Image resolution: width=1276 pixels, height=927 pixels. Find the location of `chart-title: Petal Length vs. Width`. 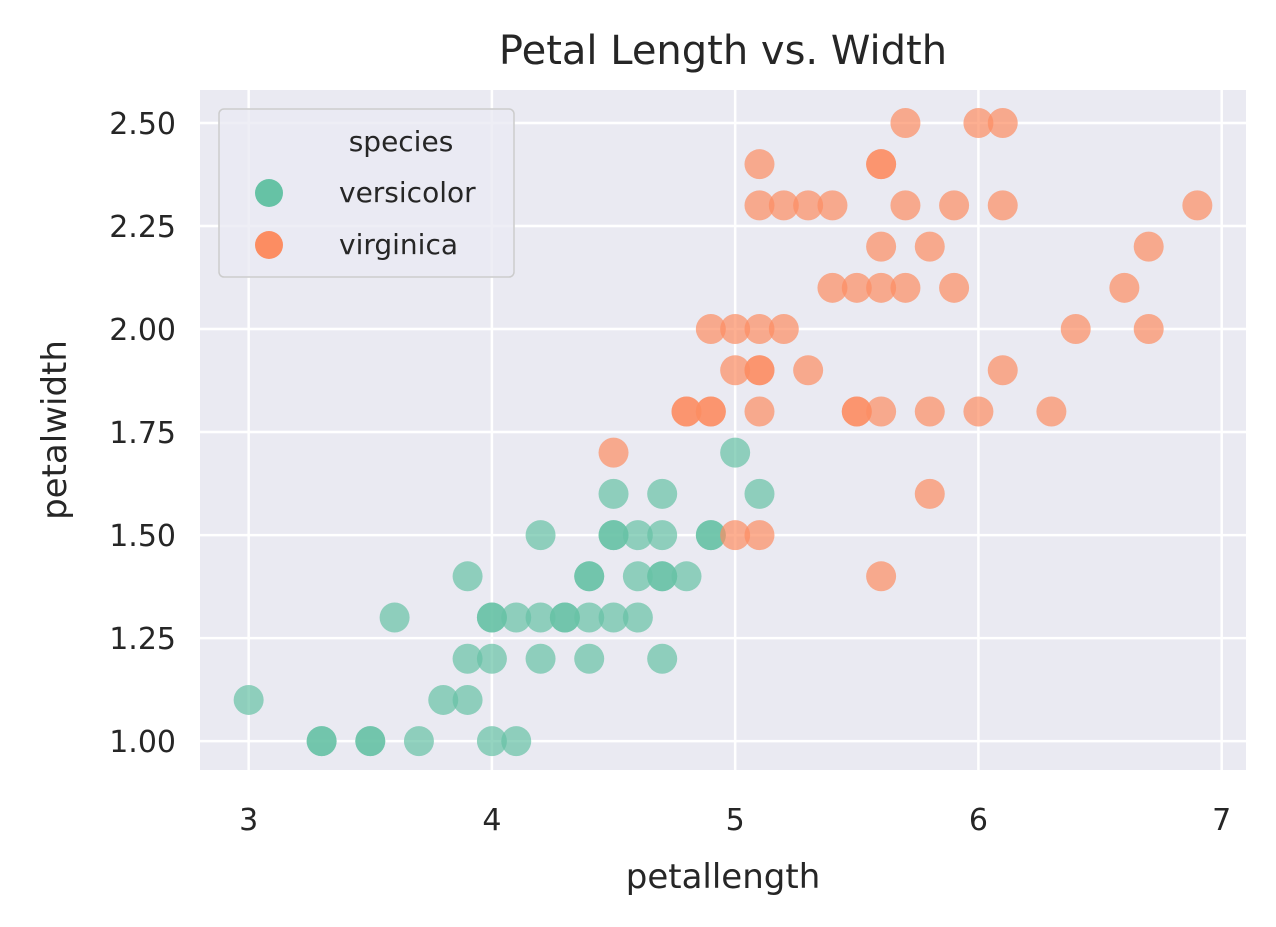

chart-title: Petal Length vs. Width is located at coordinates (723, 51).